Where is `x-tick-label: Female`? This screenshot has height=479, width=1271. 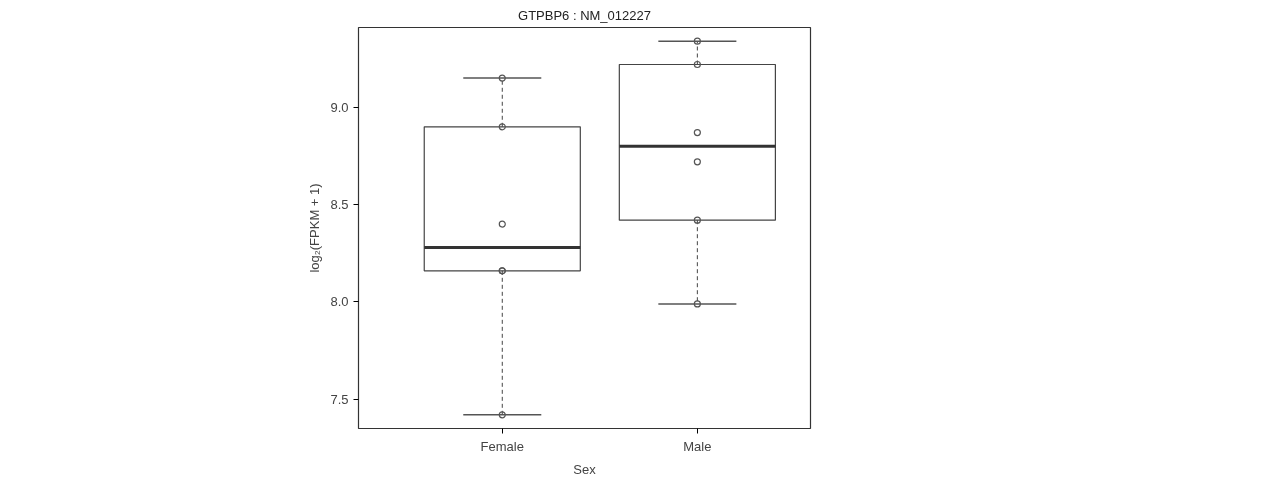
x-tick-label: Female is located at coordinates (502, 446).